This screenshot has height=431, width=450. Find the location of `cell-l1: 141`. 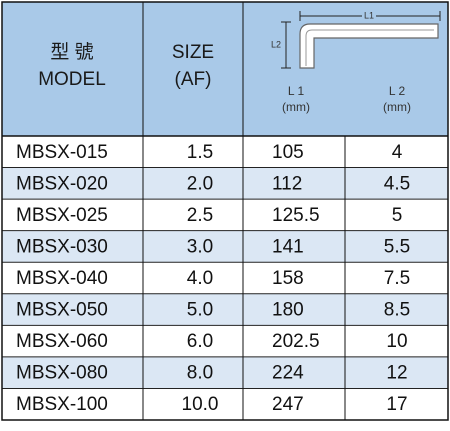

cell-l1: 141 is located at coordinates (288, 246).